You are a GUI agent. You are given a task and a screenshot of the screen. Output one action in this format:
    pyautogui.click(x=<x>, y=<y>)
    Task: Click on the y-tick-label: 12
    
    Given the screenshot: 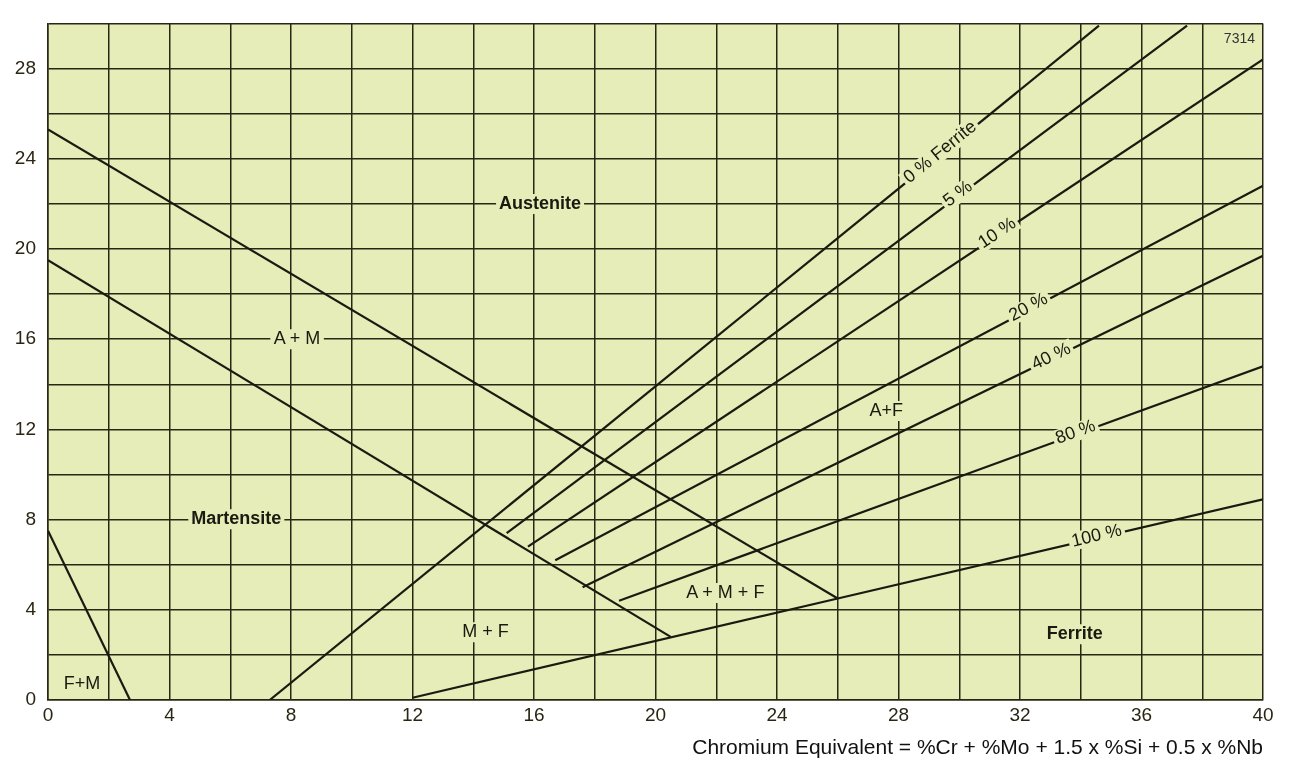 What is the action you would take?
    pyautogui.click(x=25, y=428)
    